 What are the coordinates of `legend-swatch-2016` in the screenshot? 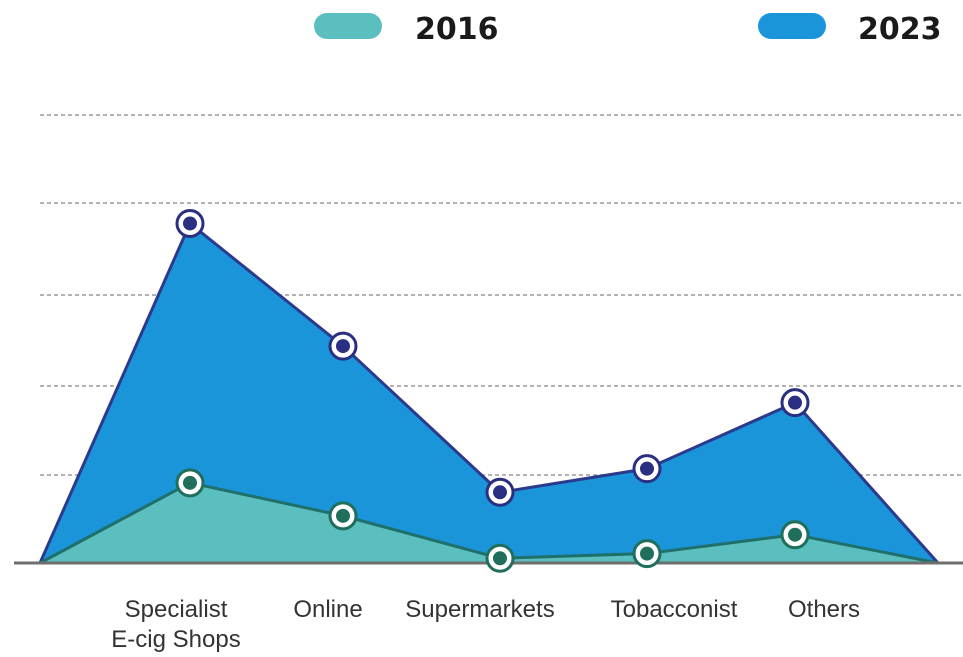 It's located at (348, 26).